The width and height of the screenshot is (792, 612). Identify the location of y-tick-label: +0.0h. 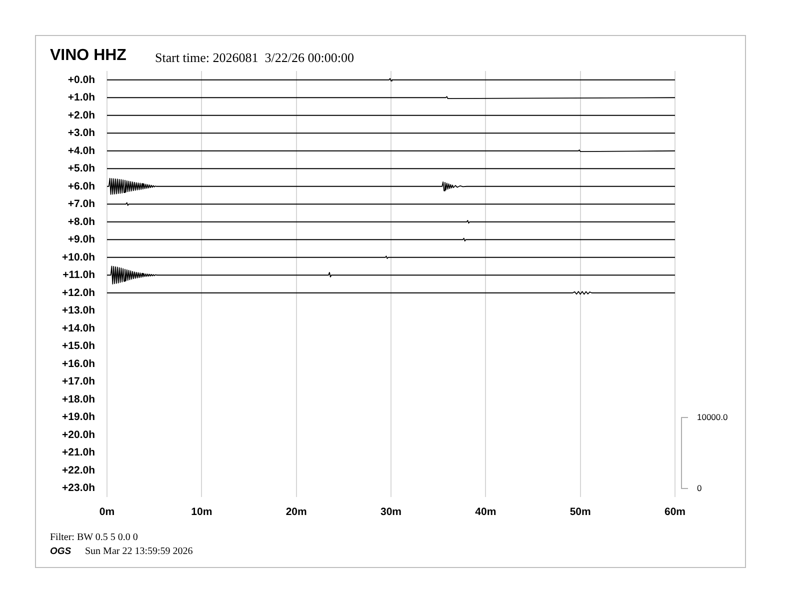
(81, 80).